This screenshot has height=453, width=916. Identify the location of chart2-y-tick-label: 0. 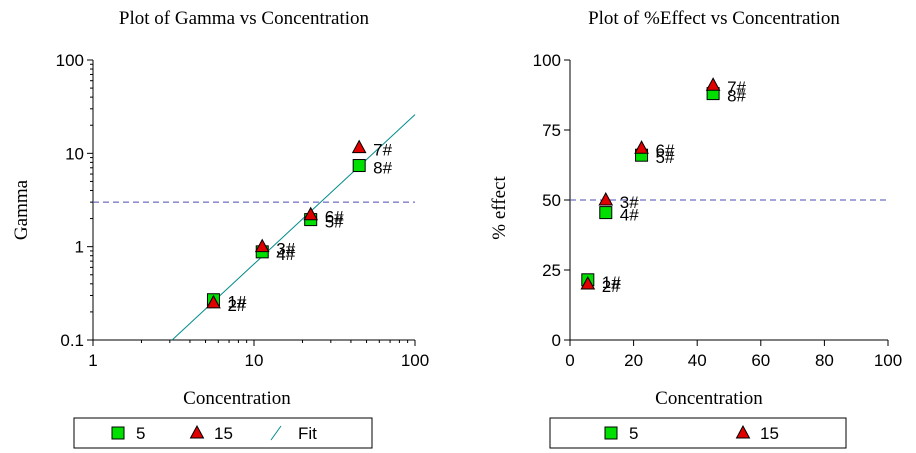
(556, 340).